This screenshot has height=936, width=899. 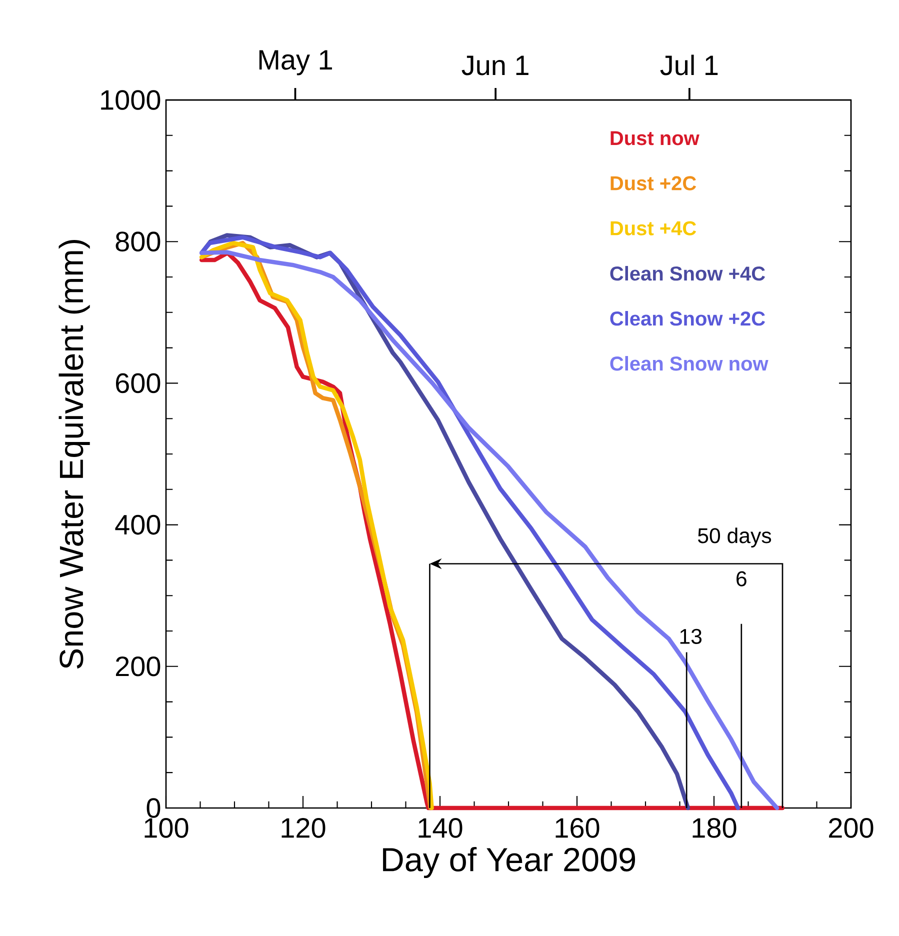 What do you see at coordinates (735, 538) in the screenshot?
I see `annotation: 50 days` at bounding box center [735, 538].